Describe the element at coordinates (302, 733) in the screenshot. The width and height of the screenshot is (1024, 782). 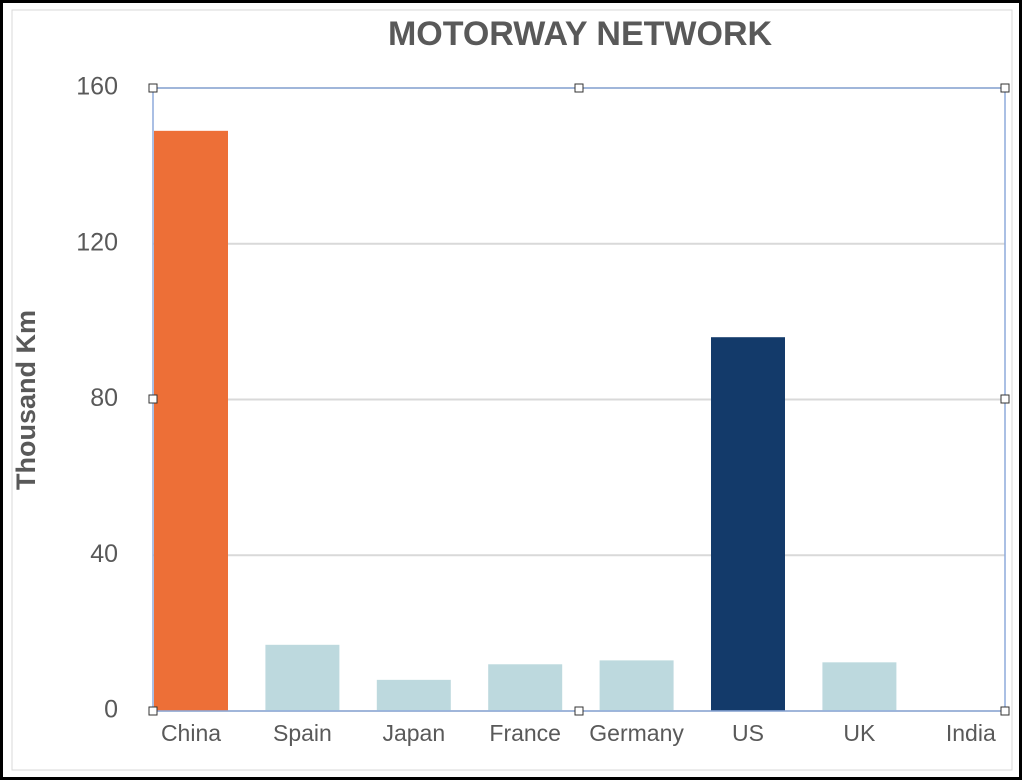
I see `x-tick-label: Spain` at that location.